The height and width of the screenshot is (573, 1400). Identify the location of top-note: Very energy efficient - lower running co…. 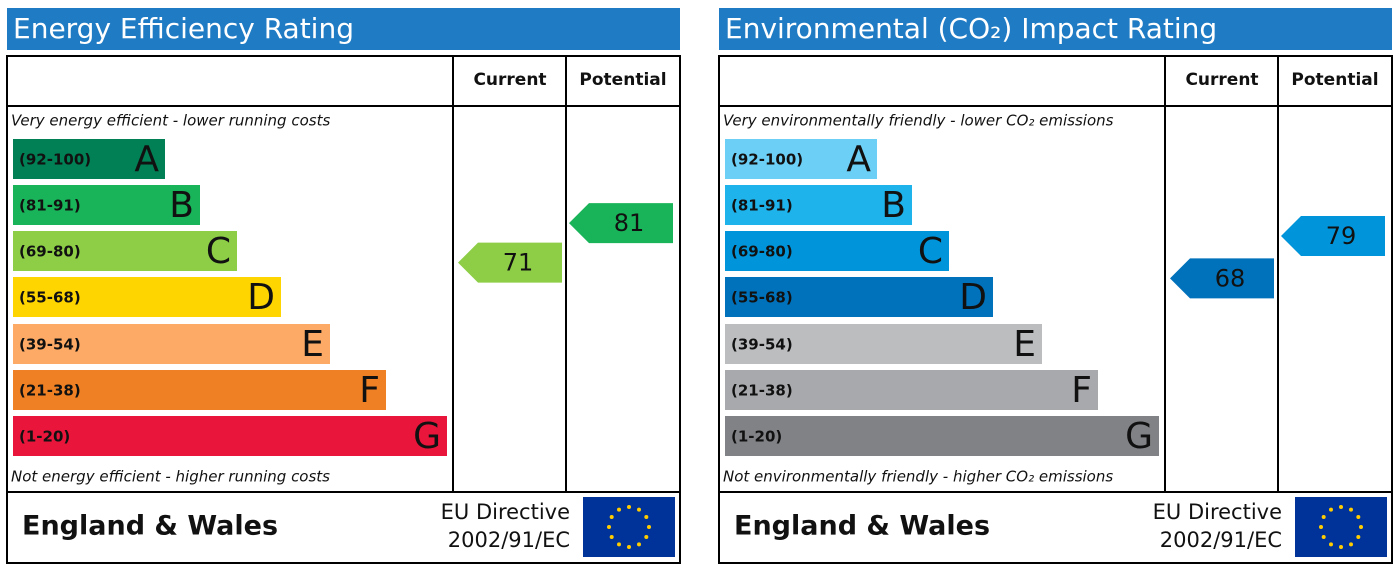
(170, 121).